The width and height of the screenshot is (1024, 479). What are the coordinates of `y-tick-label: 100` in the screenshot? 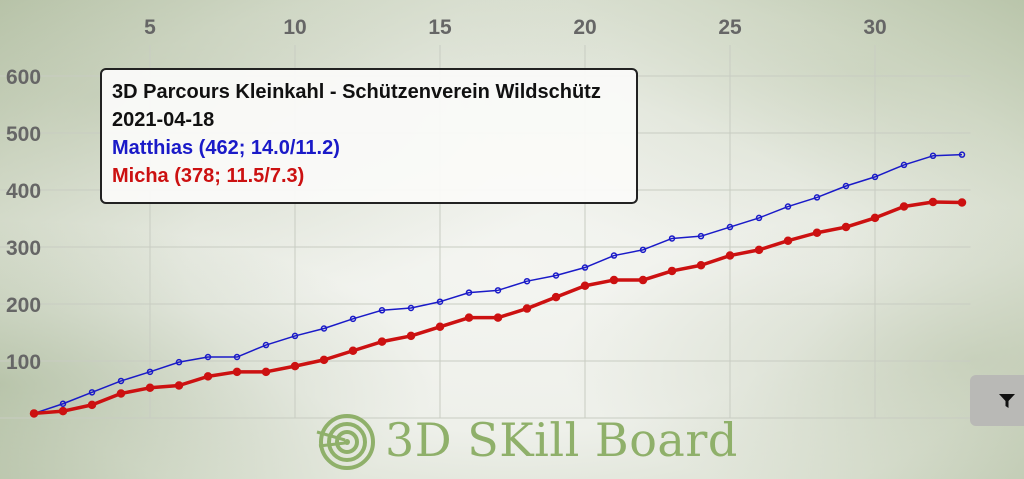 It's located at (23, 362).